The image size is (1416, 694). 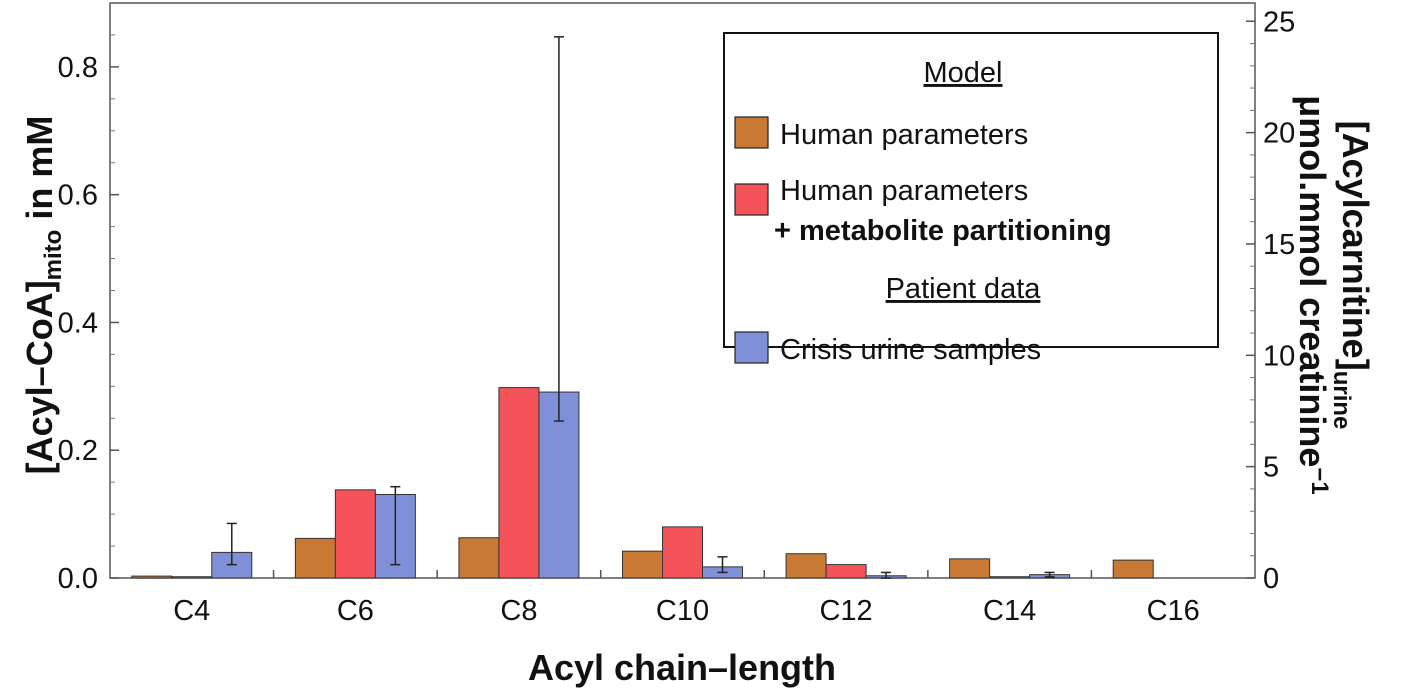 What do you see at coordinates (970, 568) in the screenshot?
I see `bar-c14-series1` at bounding box center [970, 568].